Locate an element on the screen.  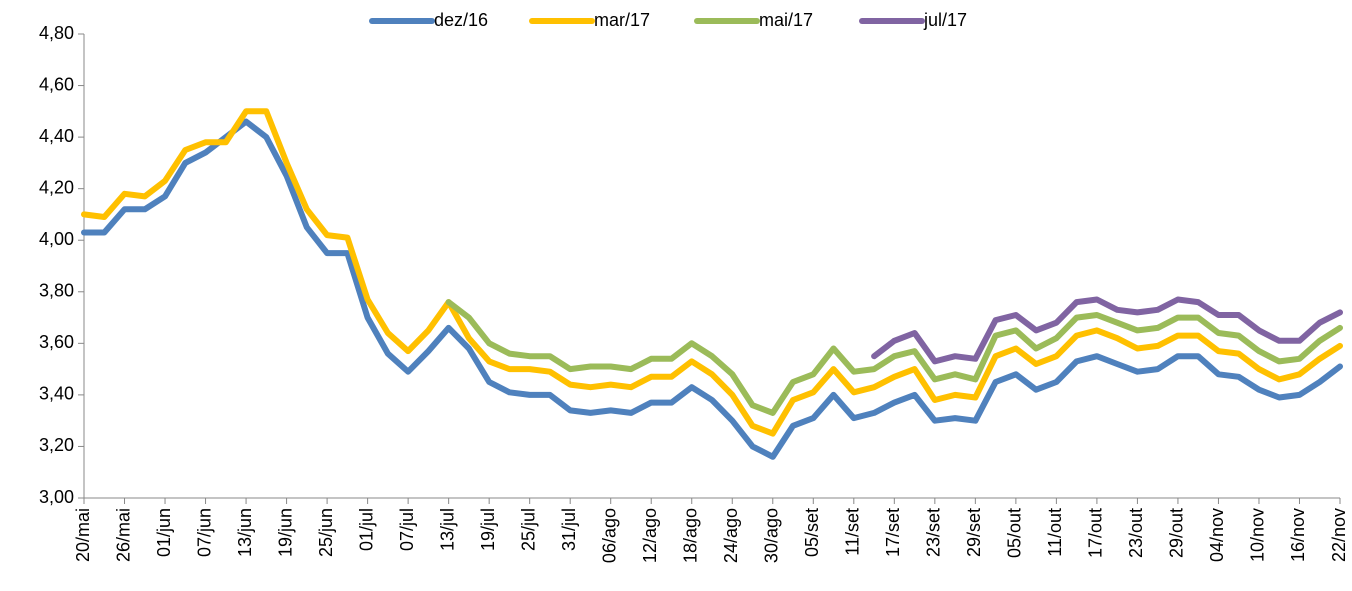
y-tick-label: 3,00 is located at coordinates (56, 497).